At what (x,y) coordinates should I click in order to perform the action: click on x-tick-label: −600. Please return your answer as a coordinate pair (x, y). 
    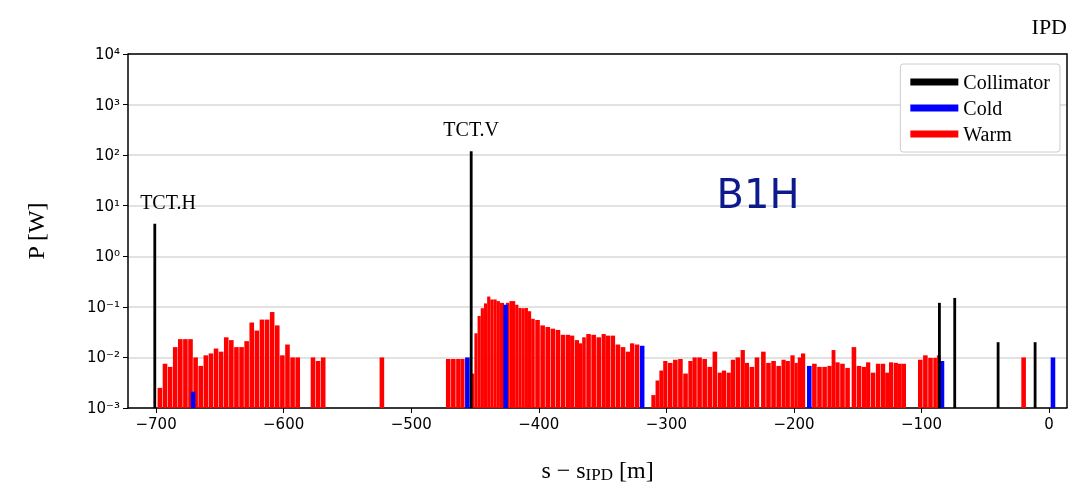
    Looking at the image, I should click on (284, 423).